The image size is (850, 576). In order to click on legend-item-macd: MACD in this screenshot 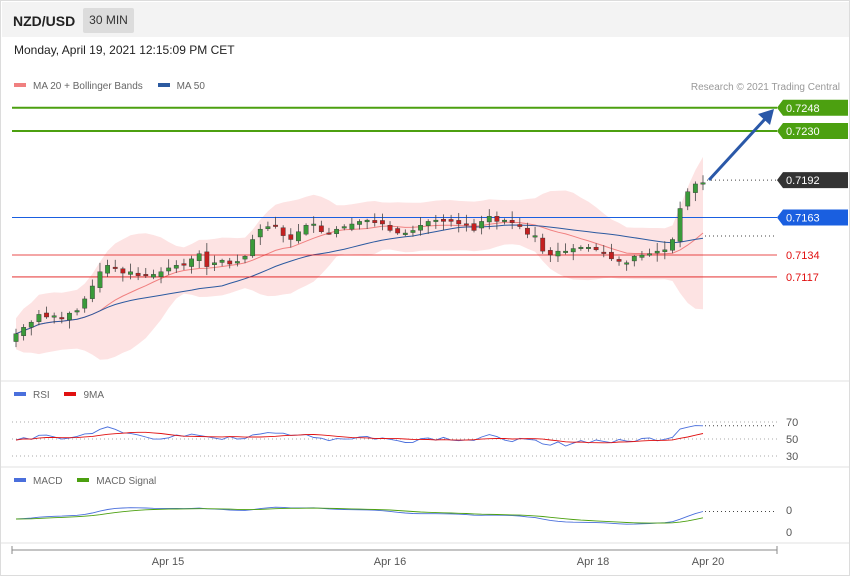, I will do `click(38, 481)`.